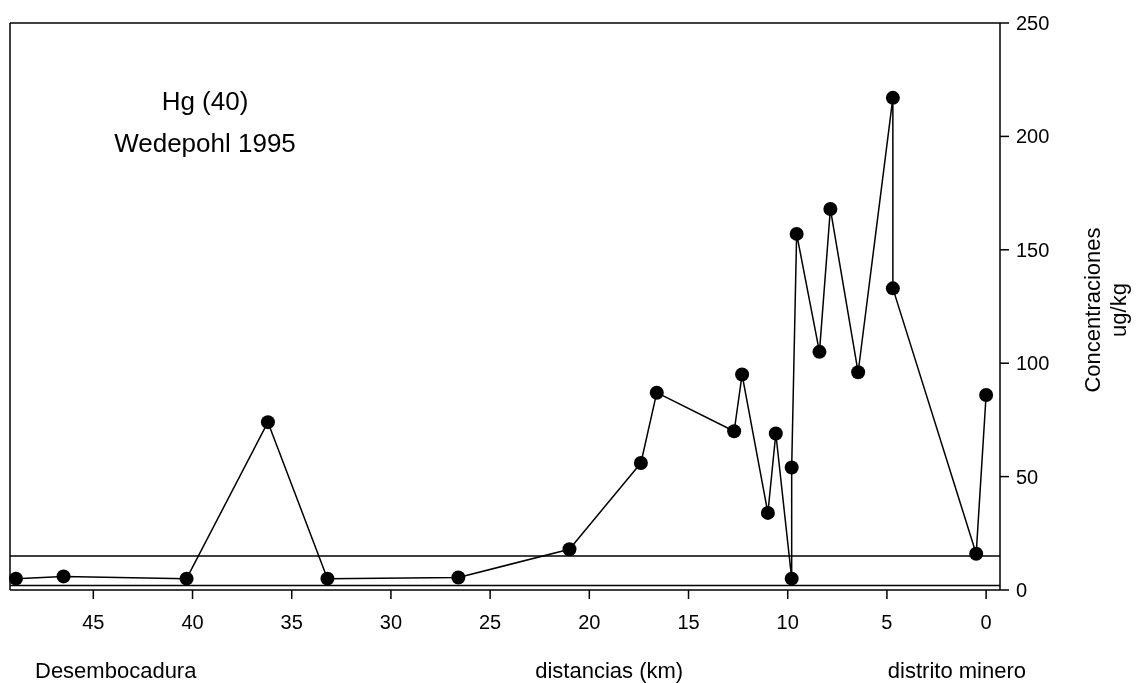  Describe the element at coordinates (609, 670) in the screenshot. I see `x-axis-title: distancias (km)` at that location.